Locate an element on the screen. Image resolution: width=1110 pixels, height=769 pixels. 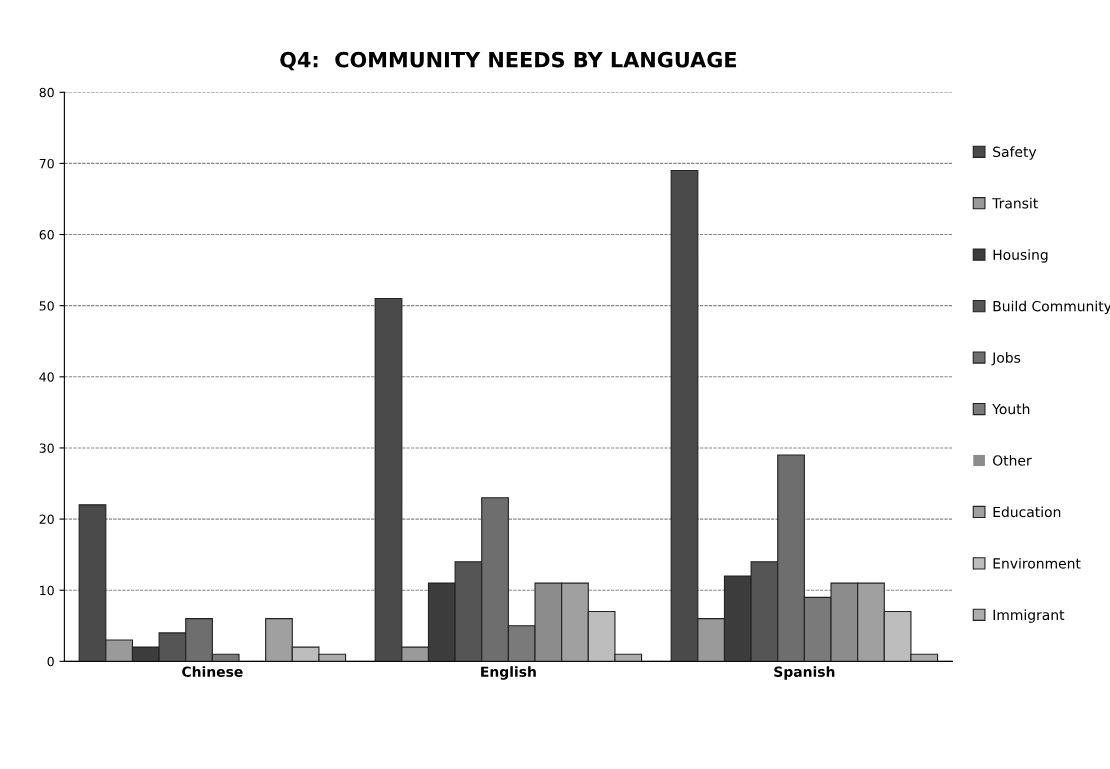
legend-label: Transit is located at coordinates (1015, 203).